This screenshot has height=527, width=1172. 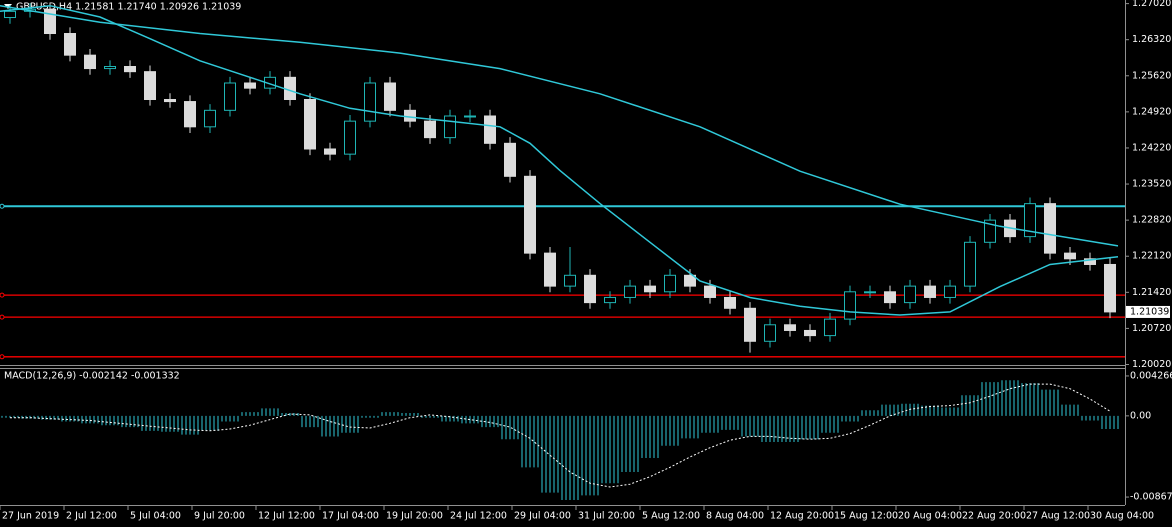 What do you see at coordinates (606, 516) in the screenshot?
I see `x-tick-label: 31 Jul 20:00` at bounding box center [606, 516].